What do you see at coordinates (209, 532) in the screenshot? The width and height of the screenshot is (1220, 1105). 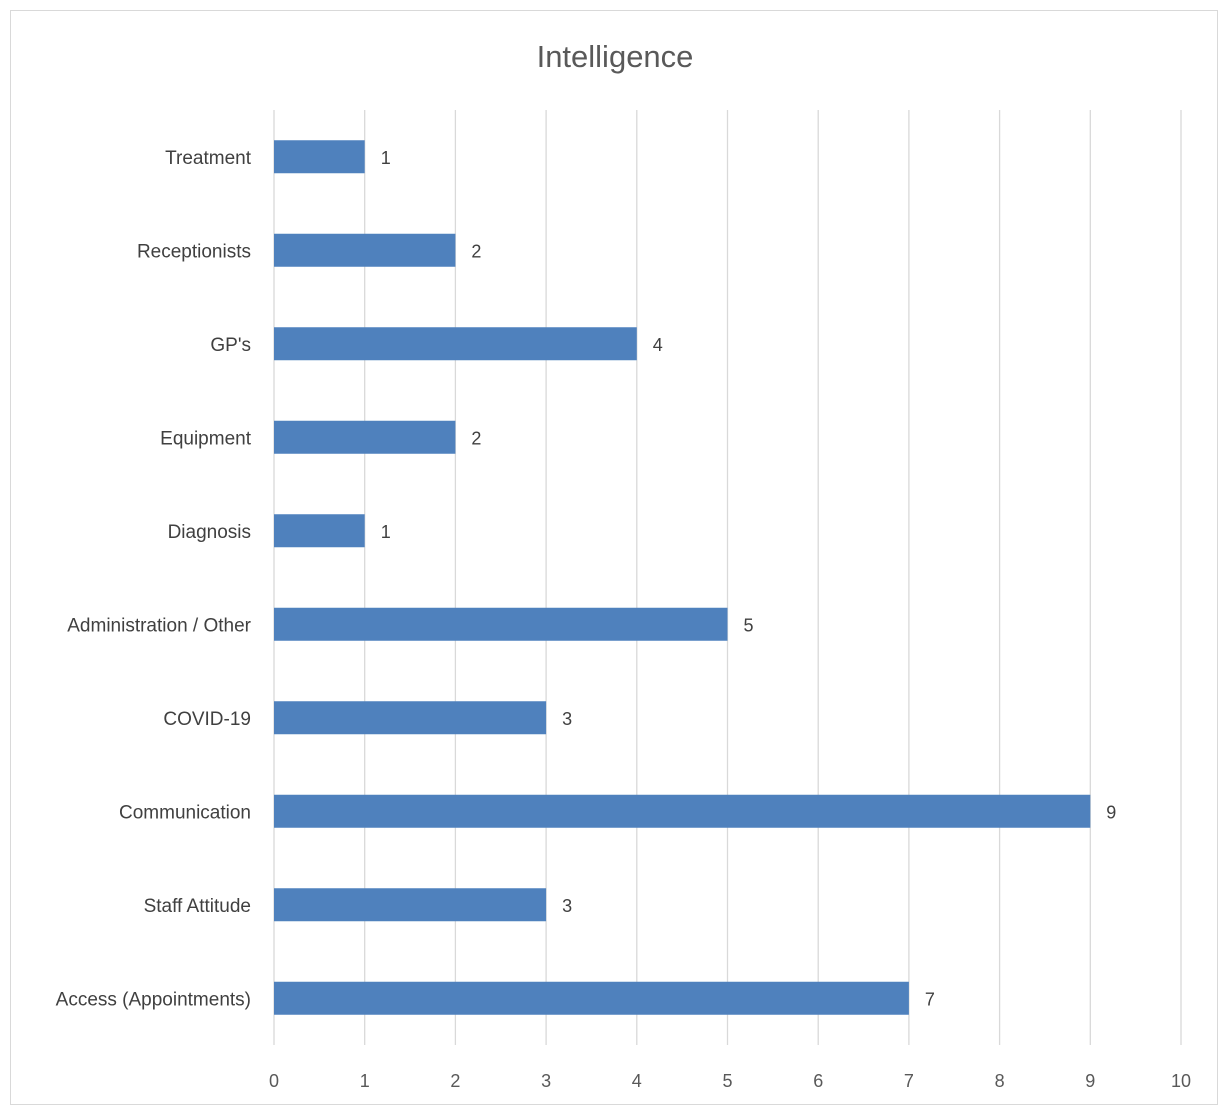 I see `category-label: Diagnosis` at bounding box center [209, 532].